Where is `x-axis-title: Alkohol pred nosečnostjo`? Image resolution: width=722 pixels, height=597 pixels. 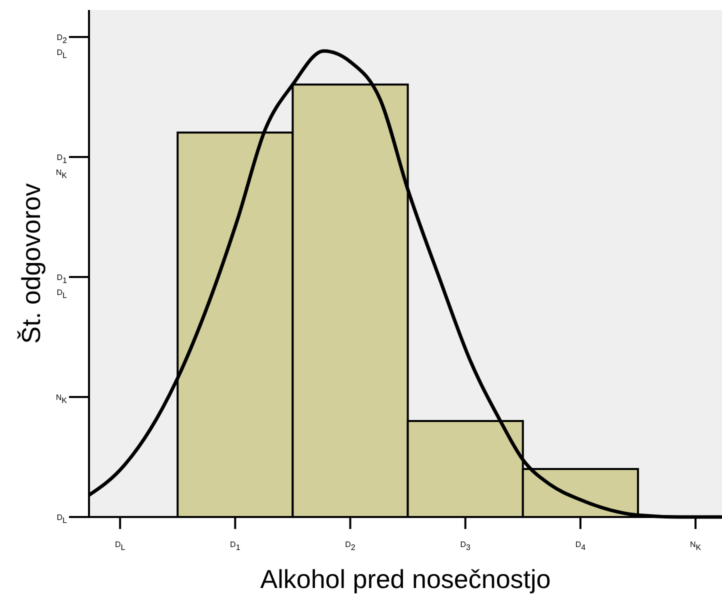
x-axis-title: Alkohol pred nosečnostjo is located at coordinates (405, 579).